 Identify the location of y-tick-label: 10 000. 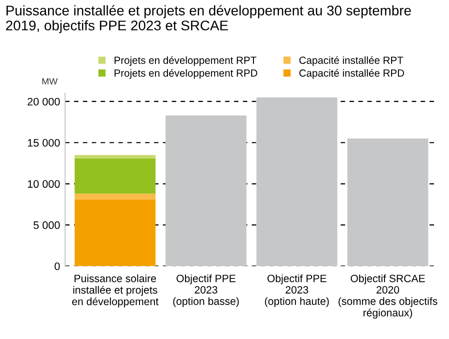
(44, 184).